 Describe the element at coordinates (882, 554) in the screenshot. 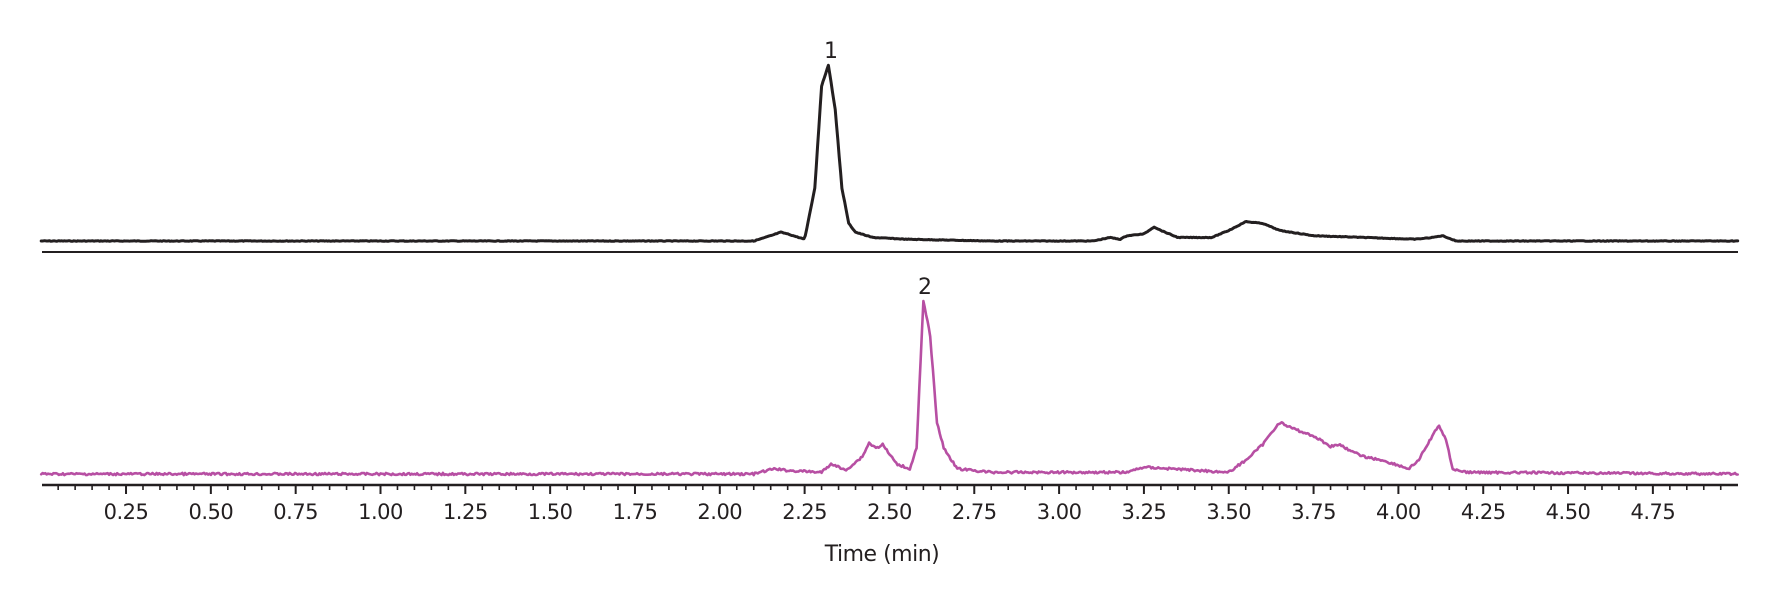

I see `x-axis-title: Time (min)` at that location.